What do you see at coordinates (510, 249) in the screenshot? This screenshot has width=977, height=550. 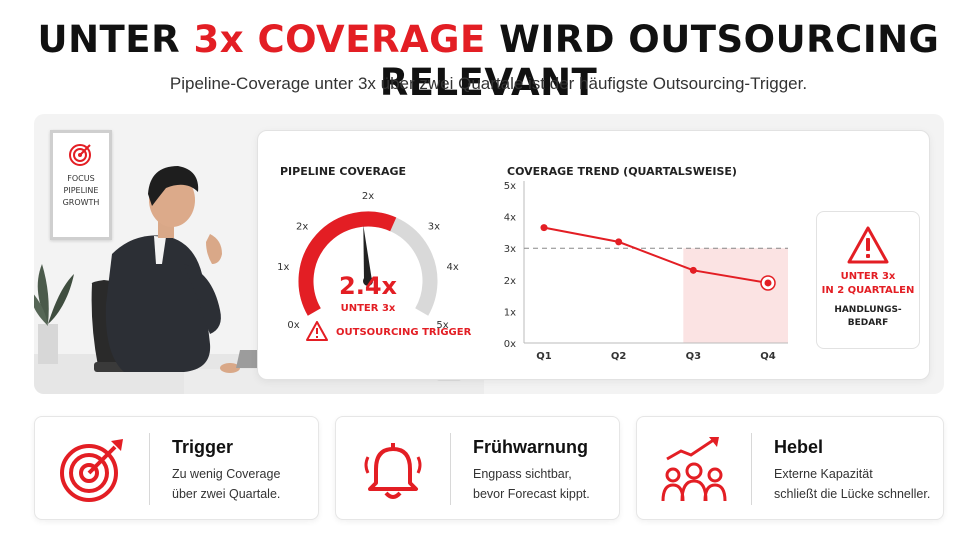 I see `y-tick-label: 3x` at bounding box center [510, 249].